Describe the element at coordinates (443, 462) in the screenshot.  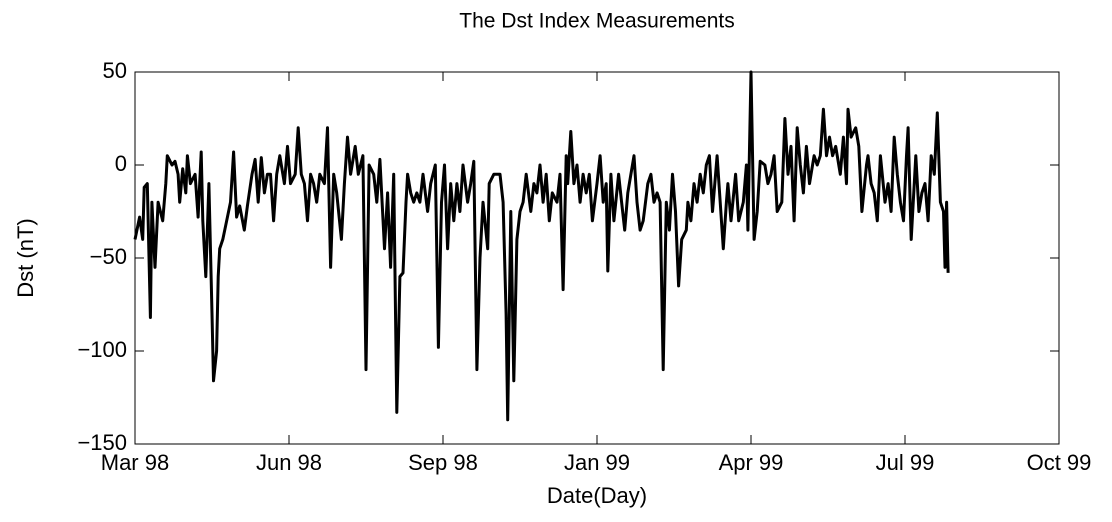
I see `x-tick-label: Sep 98` at that location.